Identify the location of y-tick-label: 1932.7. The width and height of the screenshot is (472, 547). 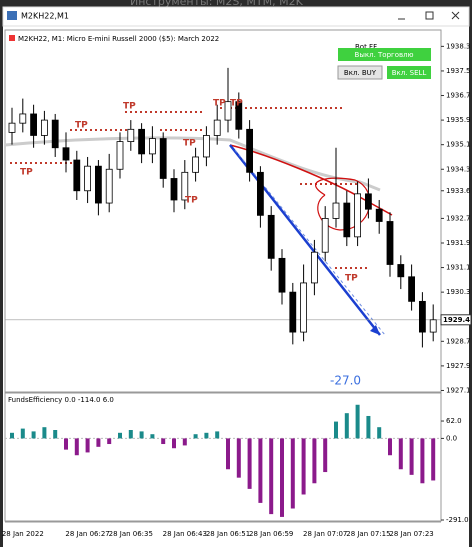
(458, 218).